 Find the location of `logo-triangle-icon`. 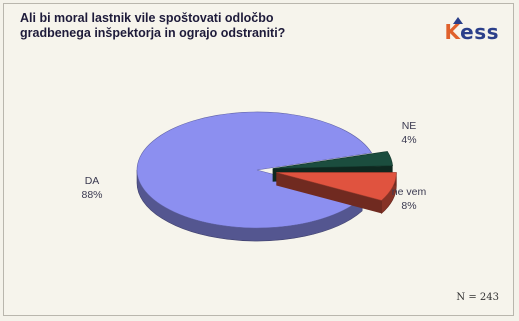

logo-triangle-icon is located at coordinates (458, 20).